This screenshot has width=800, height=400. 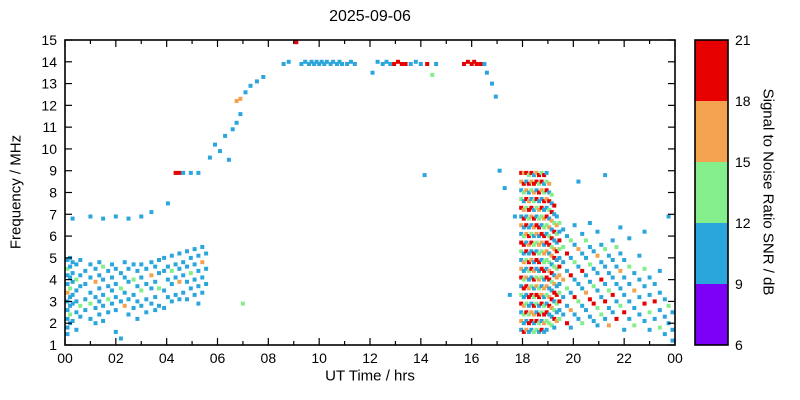 I want to click on y-tick-label: 8, so click(x=53, y=193).